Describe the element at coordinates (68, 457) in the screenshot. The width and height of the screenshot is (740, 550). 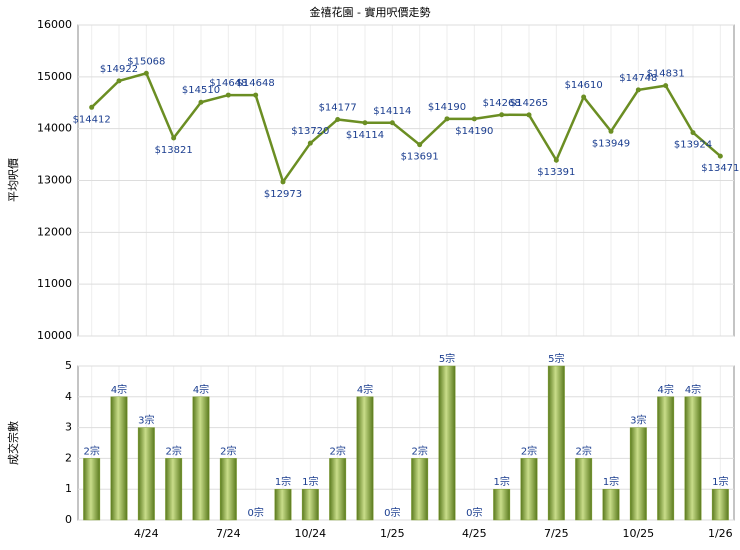
I see `y-tick-label: 2` at that location.